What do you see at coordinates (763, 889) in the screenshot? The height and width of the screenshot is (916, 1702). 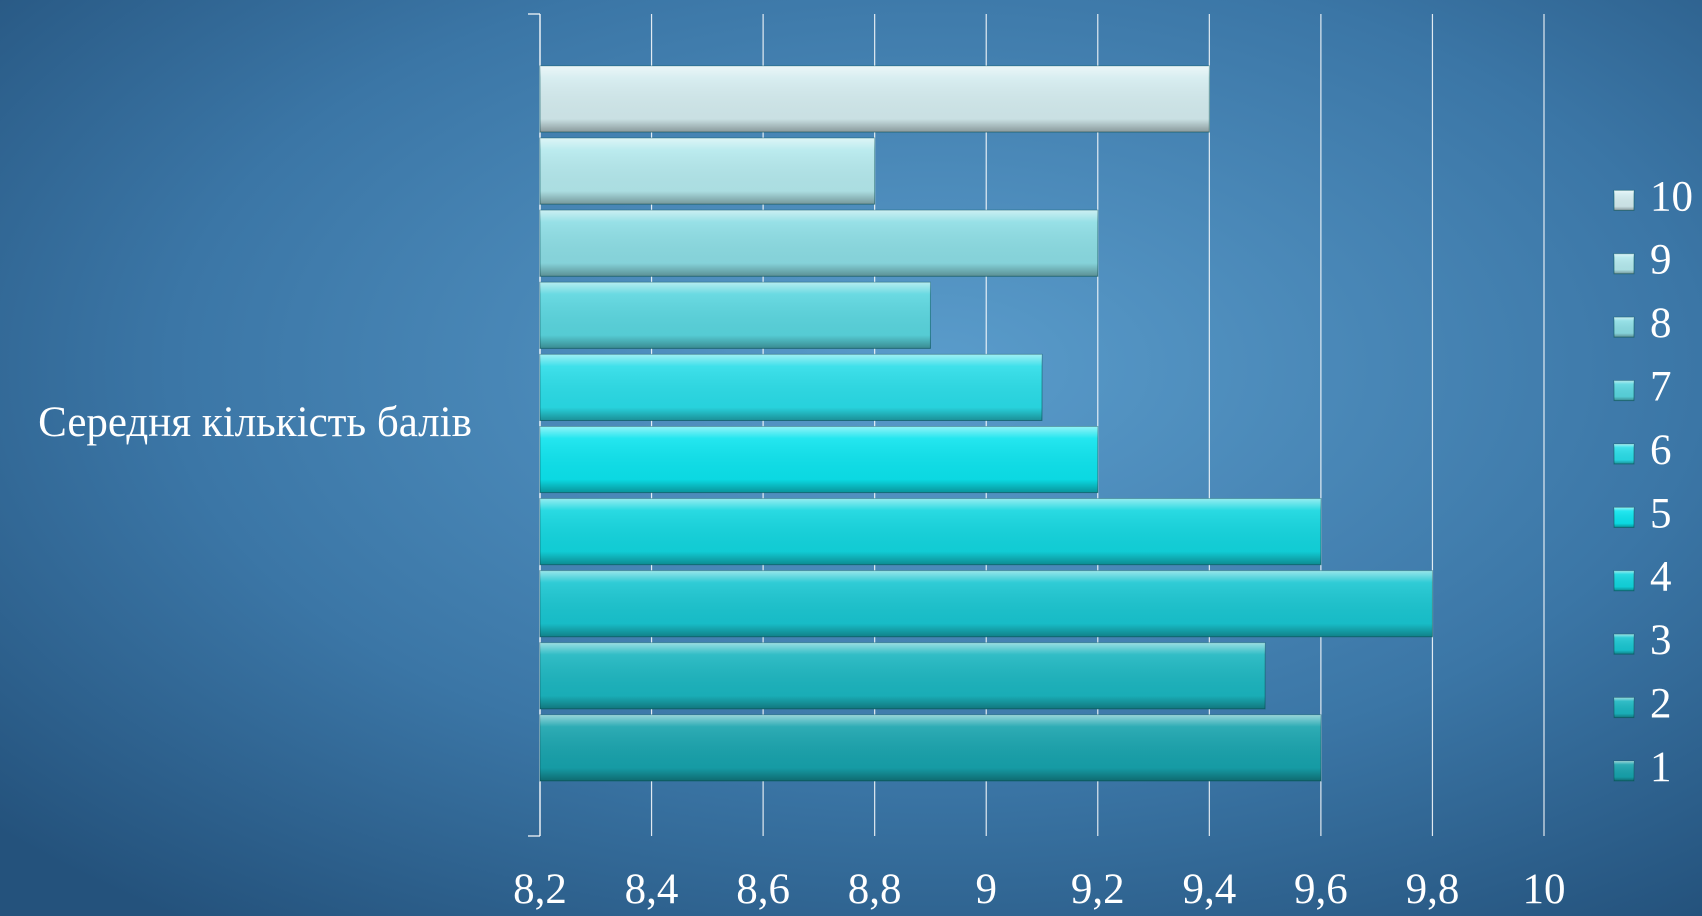 I see `x-tick-label: 8,6` at bounding box center [763, 889].